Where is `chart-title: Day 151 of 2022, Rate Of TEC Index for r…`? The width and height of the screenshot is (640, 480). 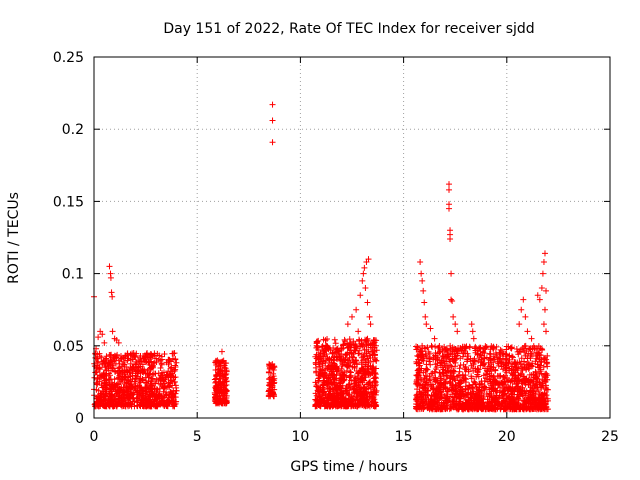 chart-title: Day 151 of 2022, Rate Of TEC Index for r… is located at coordinates (348, 29).